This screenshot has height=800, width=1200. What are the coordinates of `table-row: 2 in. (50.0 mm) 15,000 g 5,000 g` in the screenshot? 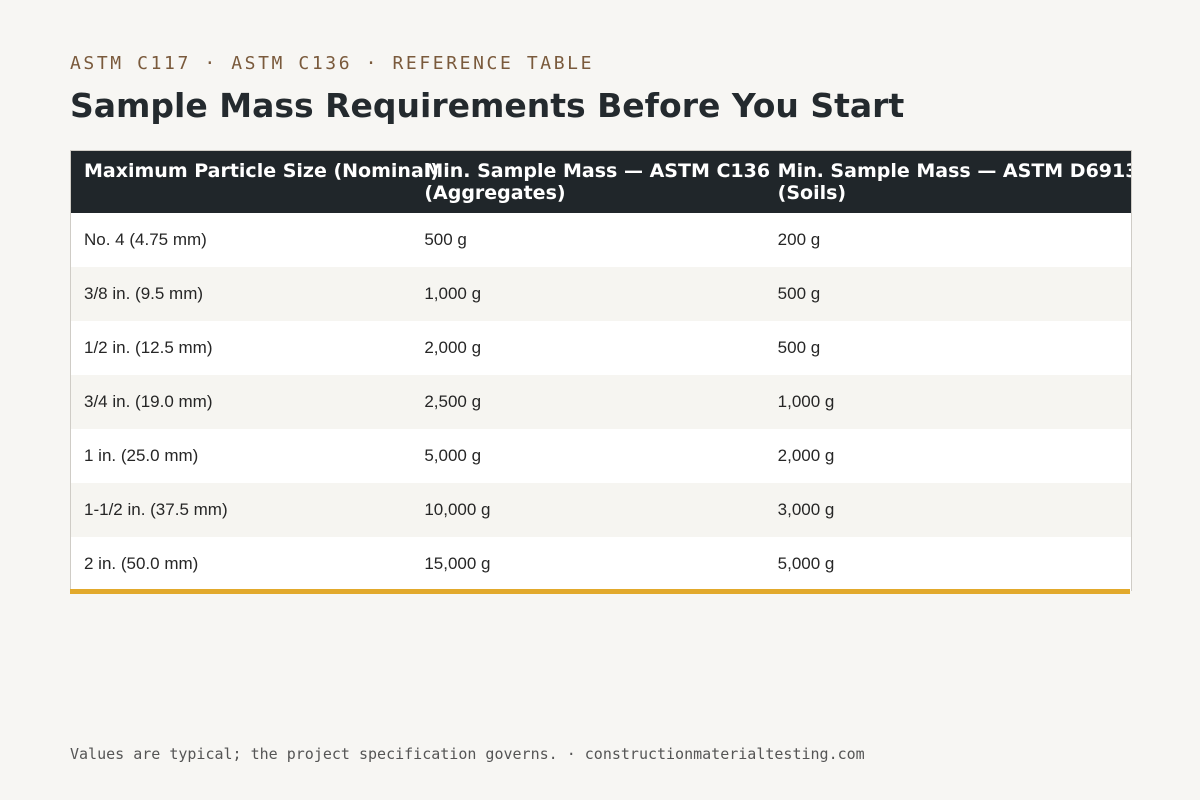 It's located at (601, 564).